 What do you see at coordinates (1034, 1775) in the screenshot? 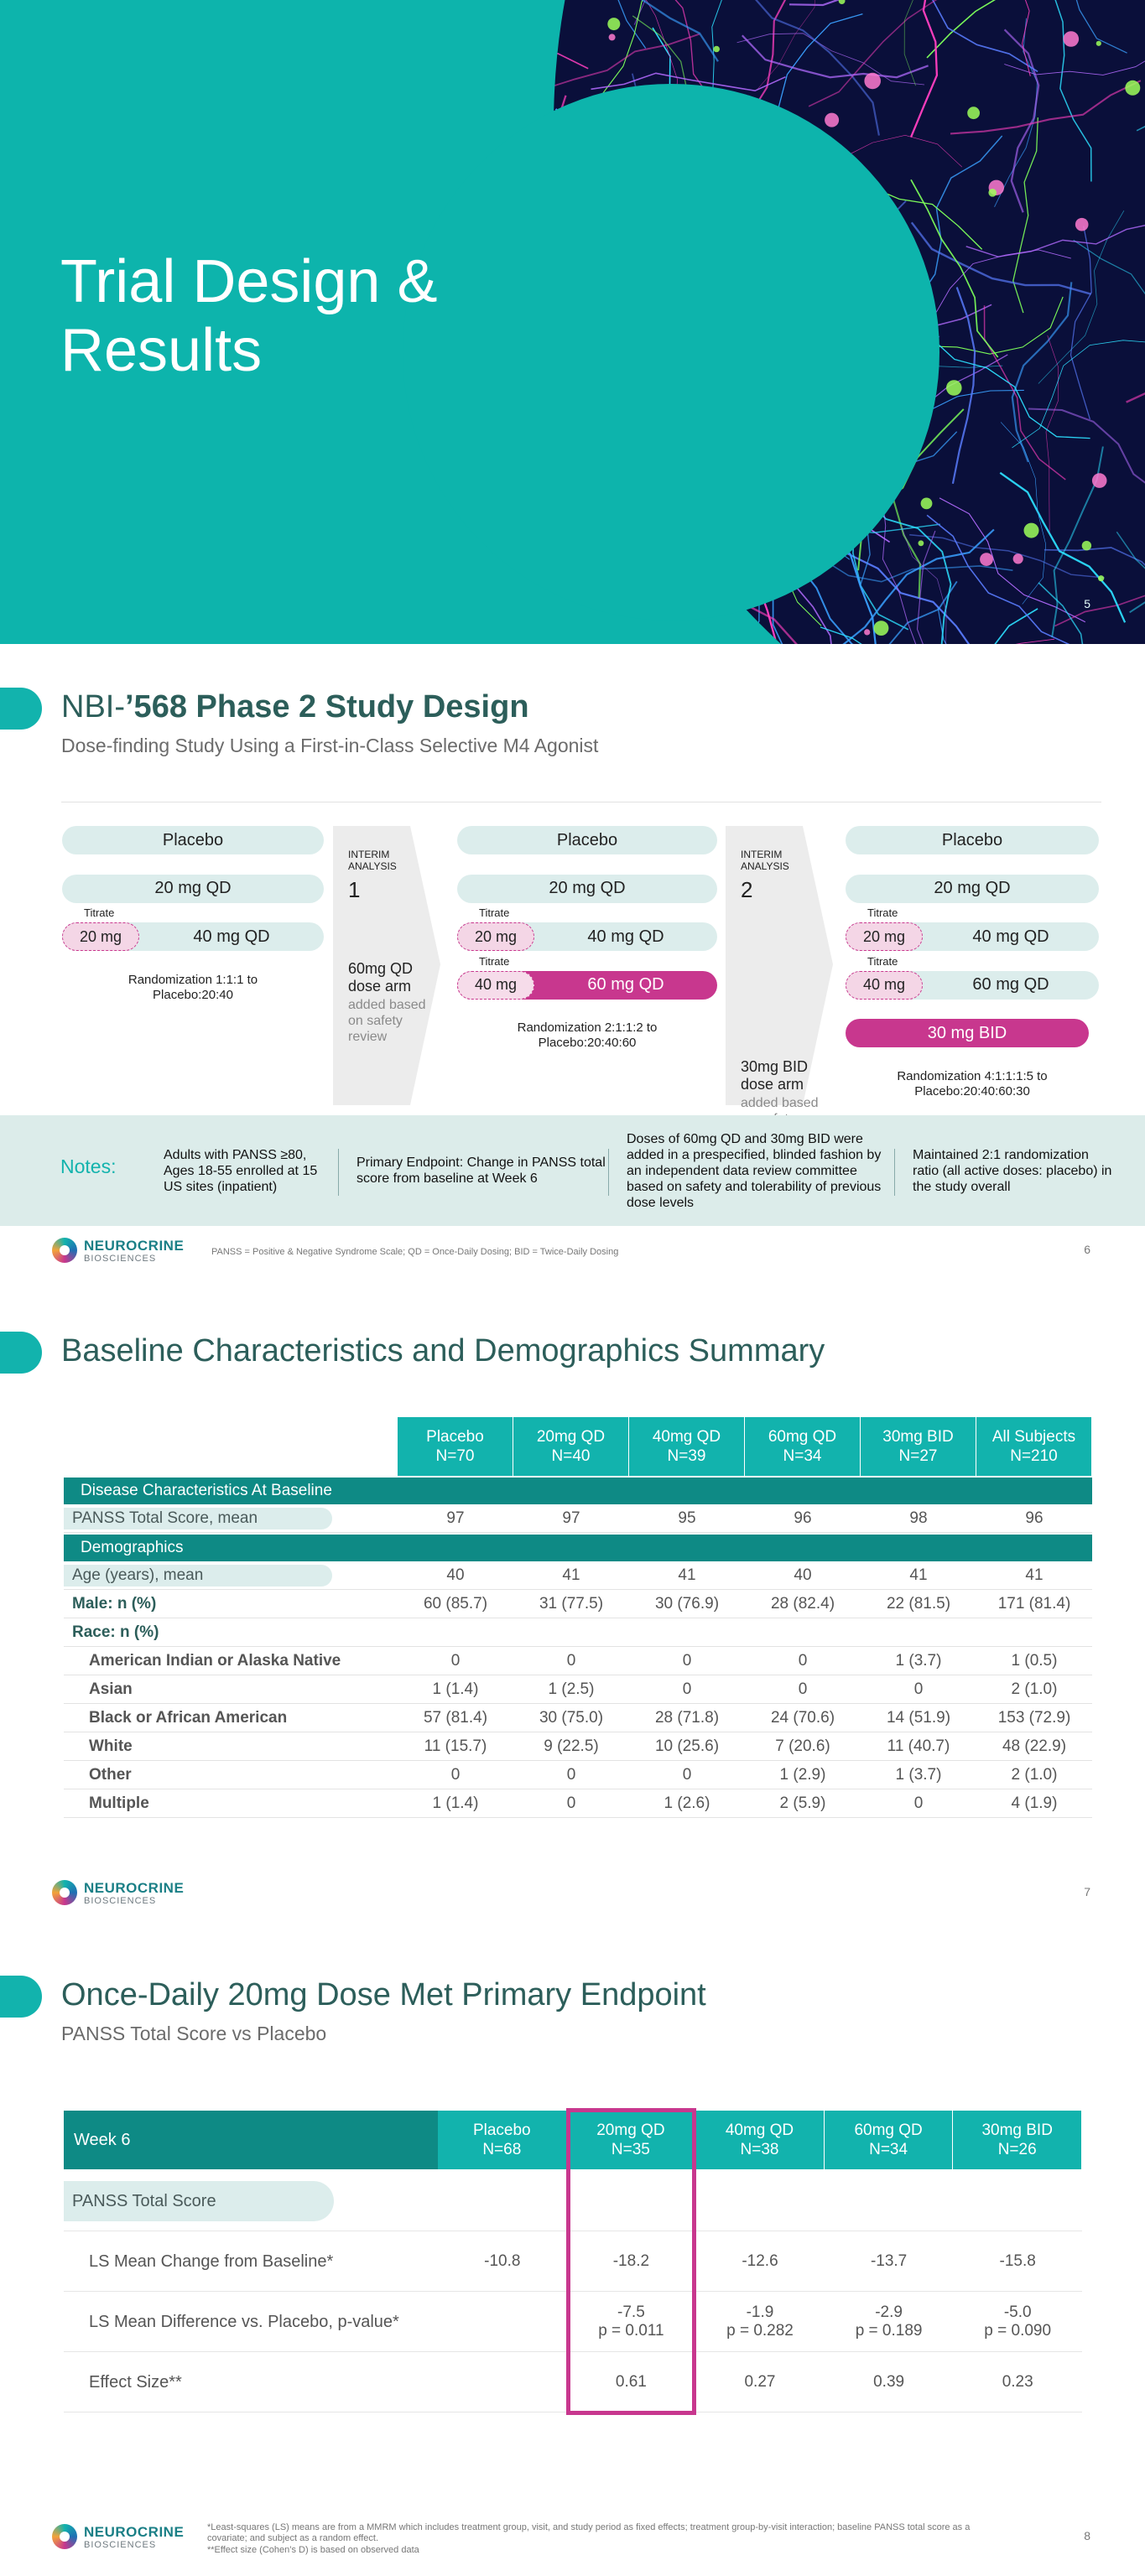
I see `table-cell: 2 (1.0)` at bounding box center [1034, 1775].